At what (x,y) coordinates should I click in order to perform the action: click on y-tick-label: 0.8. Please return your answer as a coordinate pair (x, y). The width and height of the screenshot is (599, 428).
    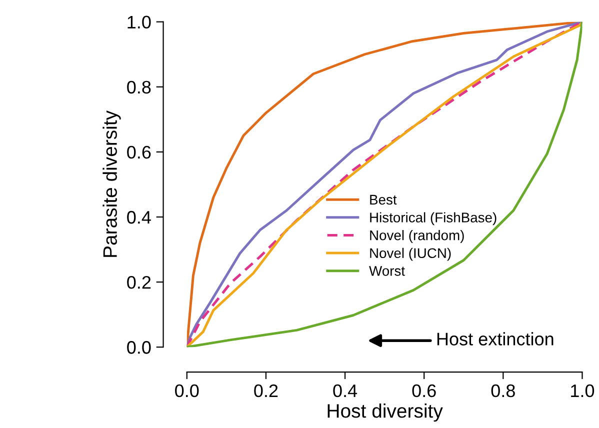
    Looking at the image, I should click on (139, 87).